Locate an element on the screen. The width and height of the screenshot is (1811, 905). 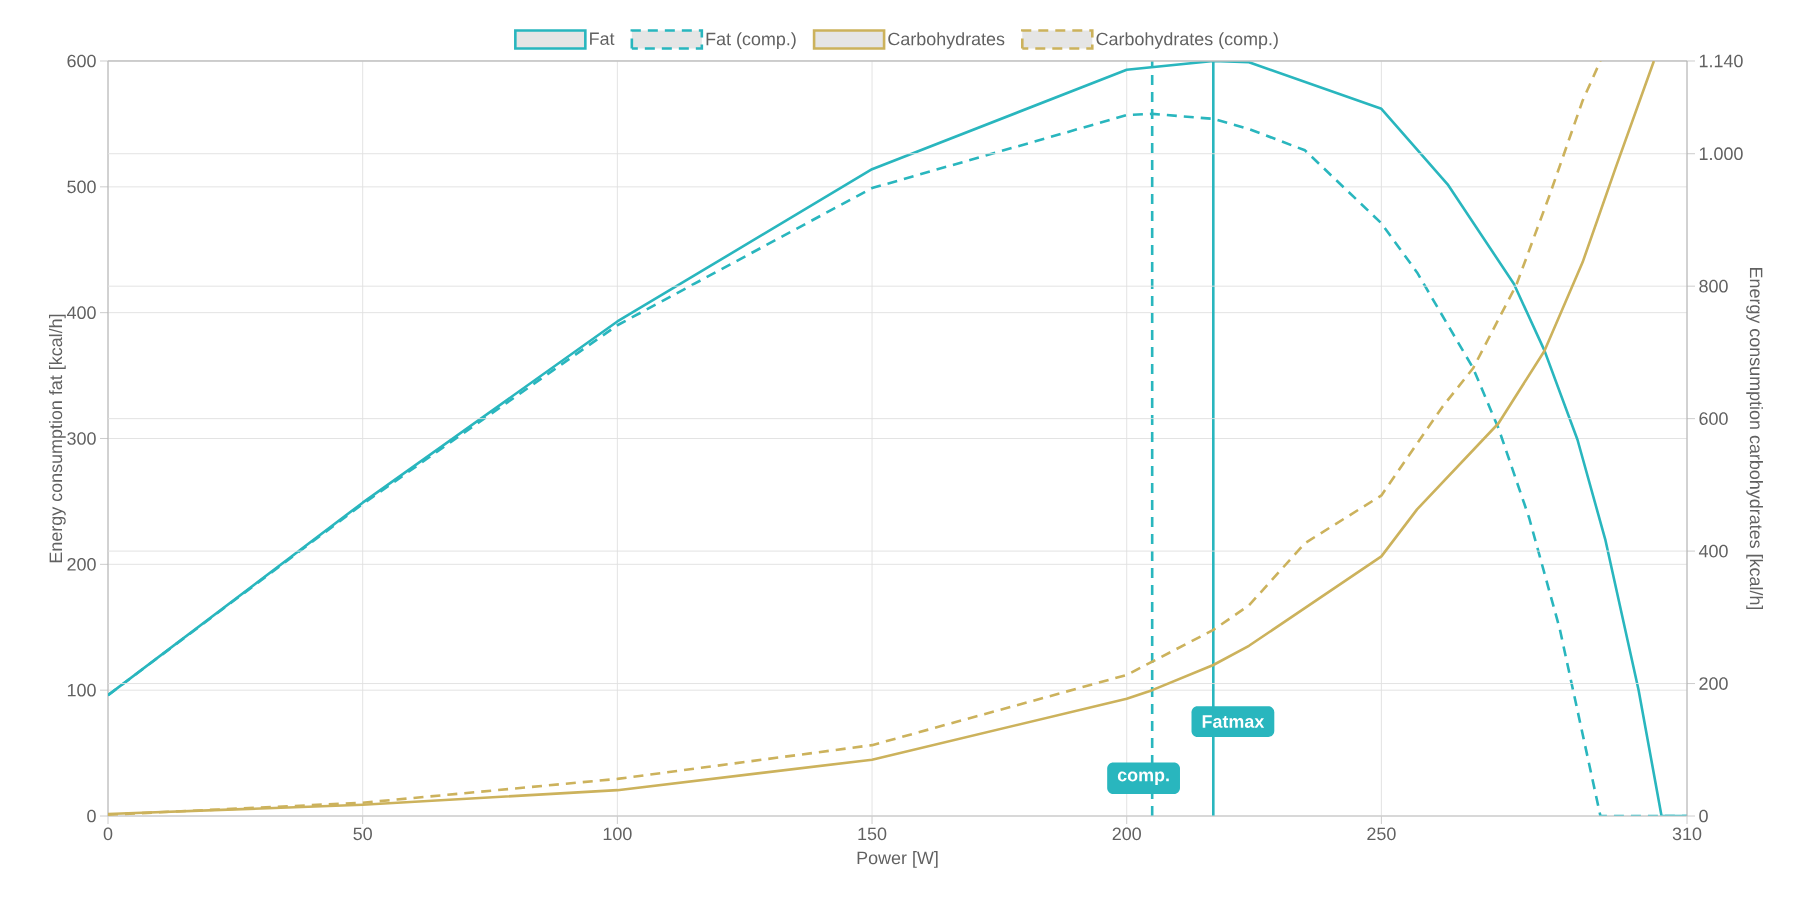
y2-tick-label: 1.140 is located at coordinates (1721, 61).